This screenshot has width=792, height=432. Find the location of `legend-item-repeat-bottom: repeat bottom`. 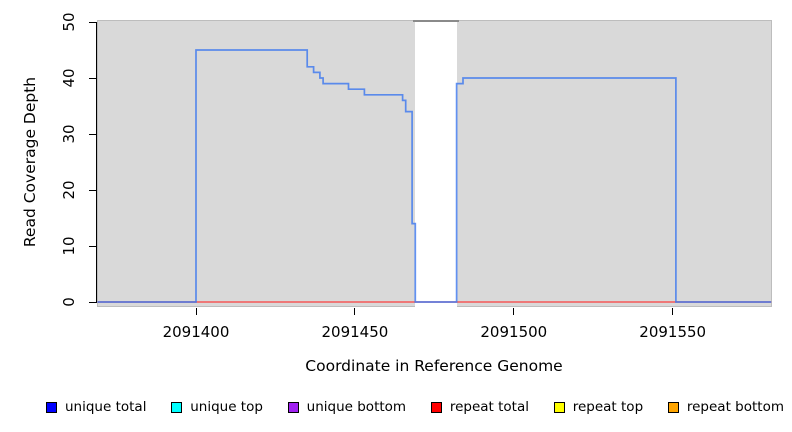

legend-item-repeat-bottom: repeat bottom is located at coordinates (725, 407).